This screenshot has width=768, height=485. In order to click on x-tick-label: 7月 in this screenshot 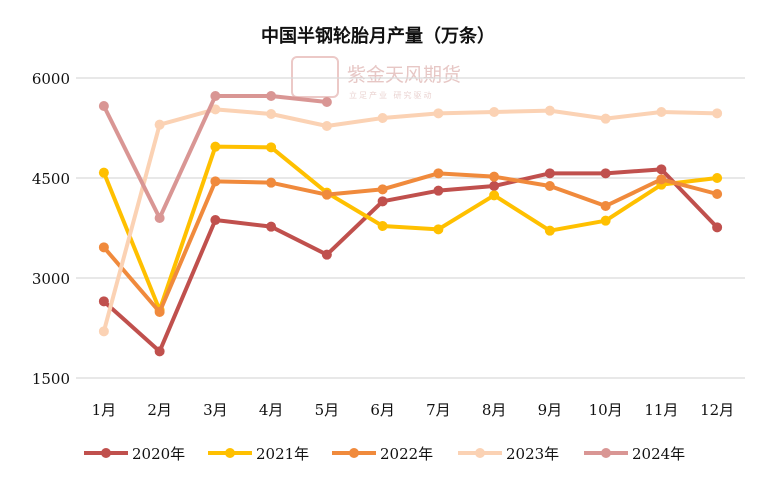, I will do `click(438, 410)`.